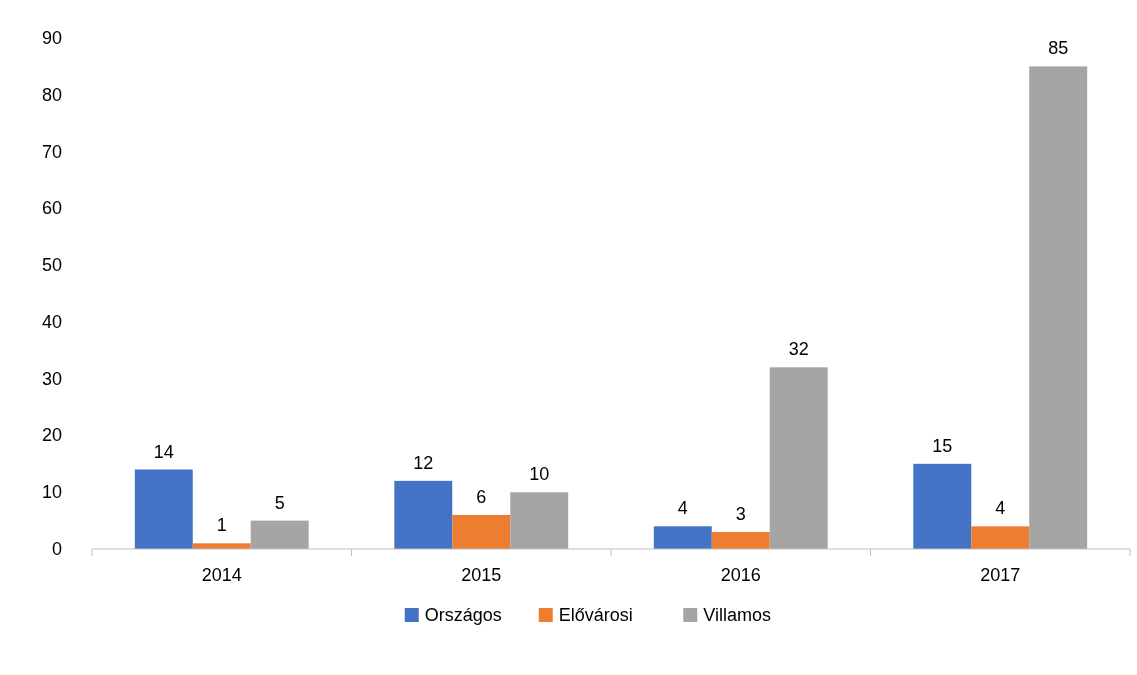  Describe the element at coordinates (51, 378) in the screenshot. I see `y-tick-label: 30` at that location.